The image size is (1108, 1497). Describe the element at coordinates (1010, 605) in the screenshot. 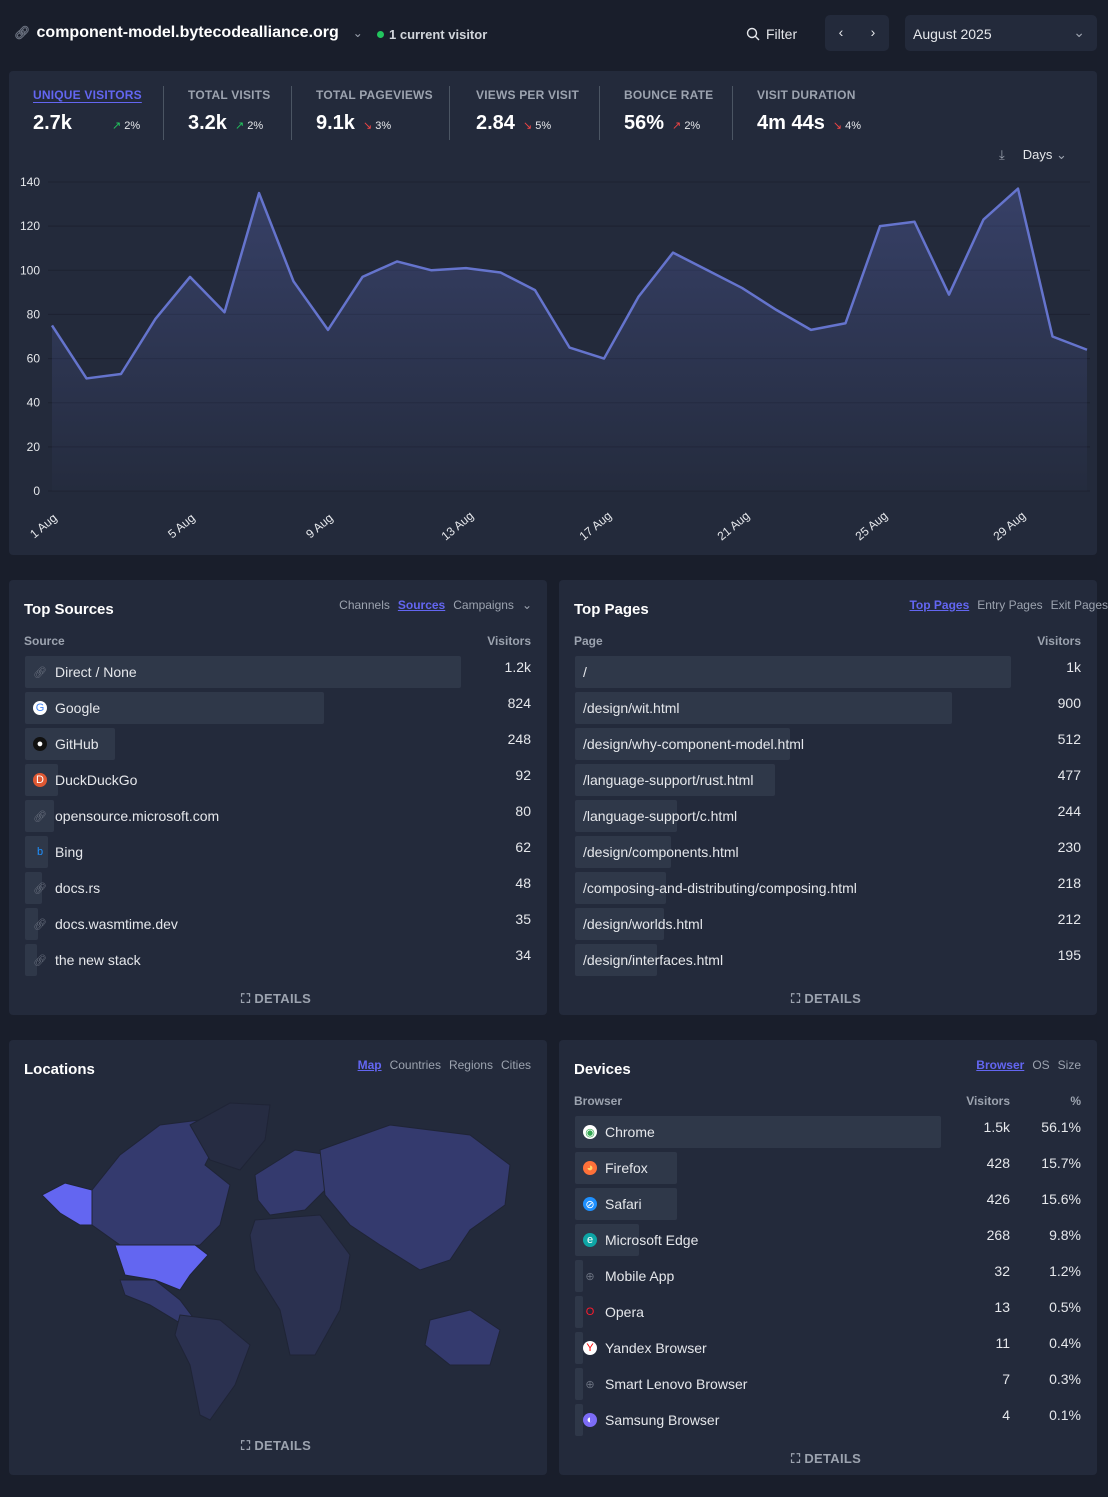

I see `tab-entry-pages: Entry Pages` at that location.